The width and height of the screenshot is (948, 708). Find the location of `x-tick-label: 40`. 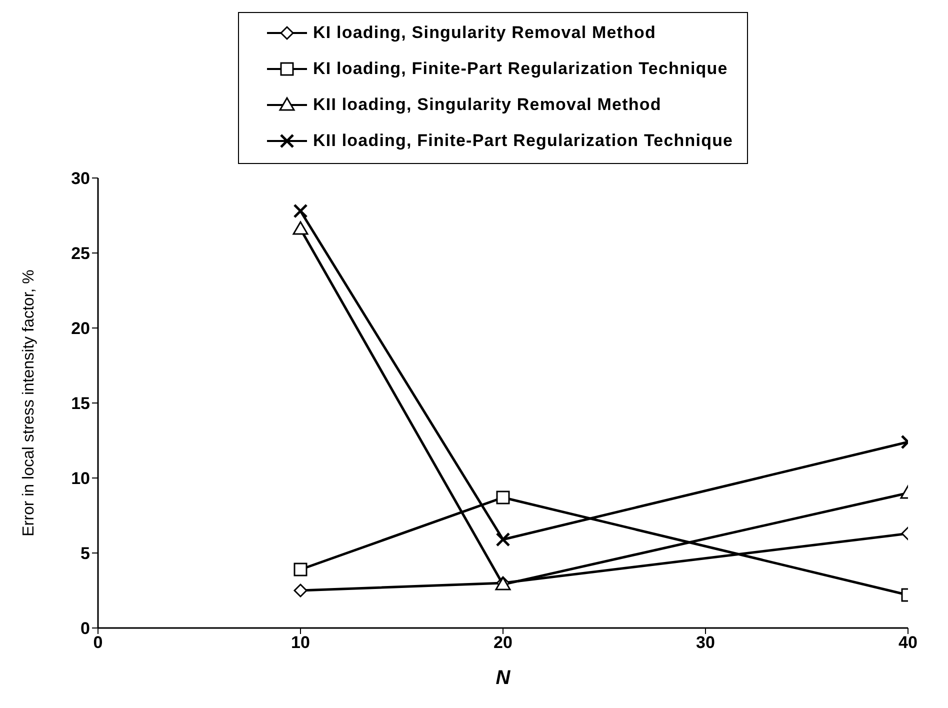

x-tick-label: 40 is located at coordinates (908, 642).